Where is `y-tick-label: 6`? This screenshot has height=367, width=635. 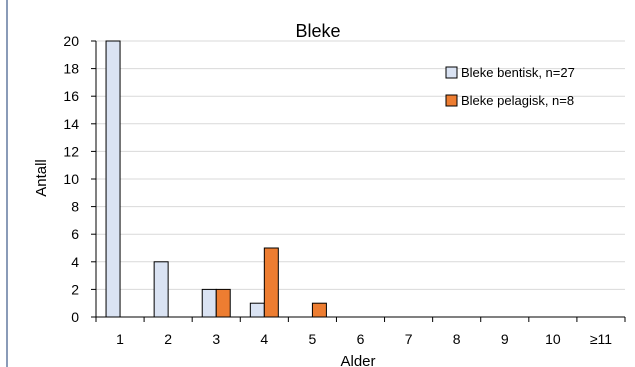 y-tick-label: 6 is located at coordinates (75, 234).